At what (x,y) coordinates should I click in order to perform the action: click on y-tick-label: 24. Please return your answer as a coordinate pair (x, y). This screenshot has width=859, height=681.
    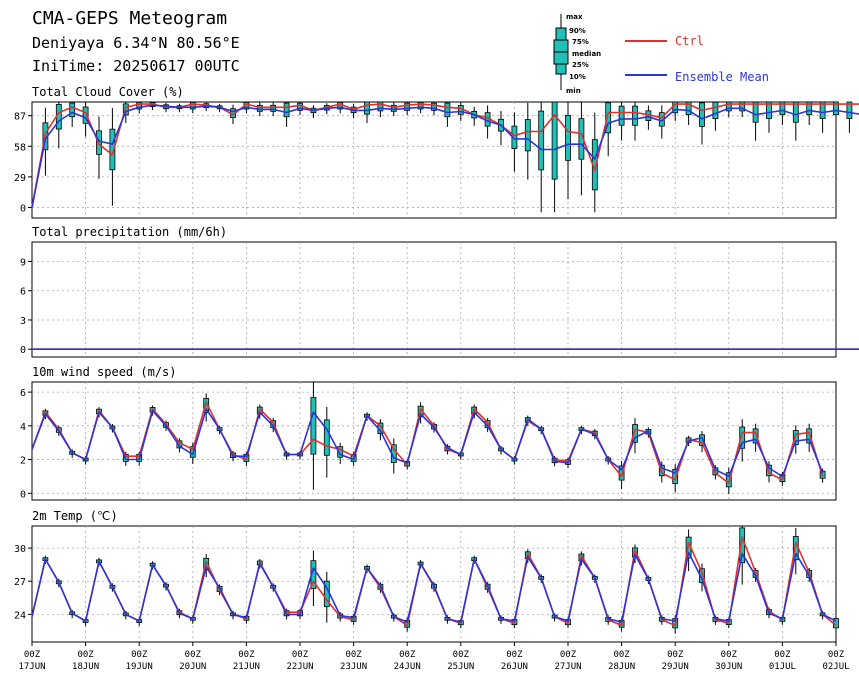
    Looking at the image, I should click on (20, 615).